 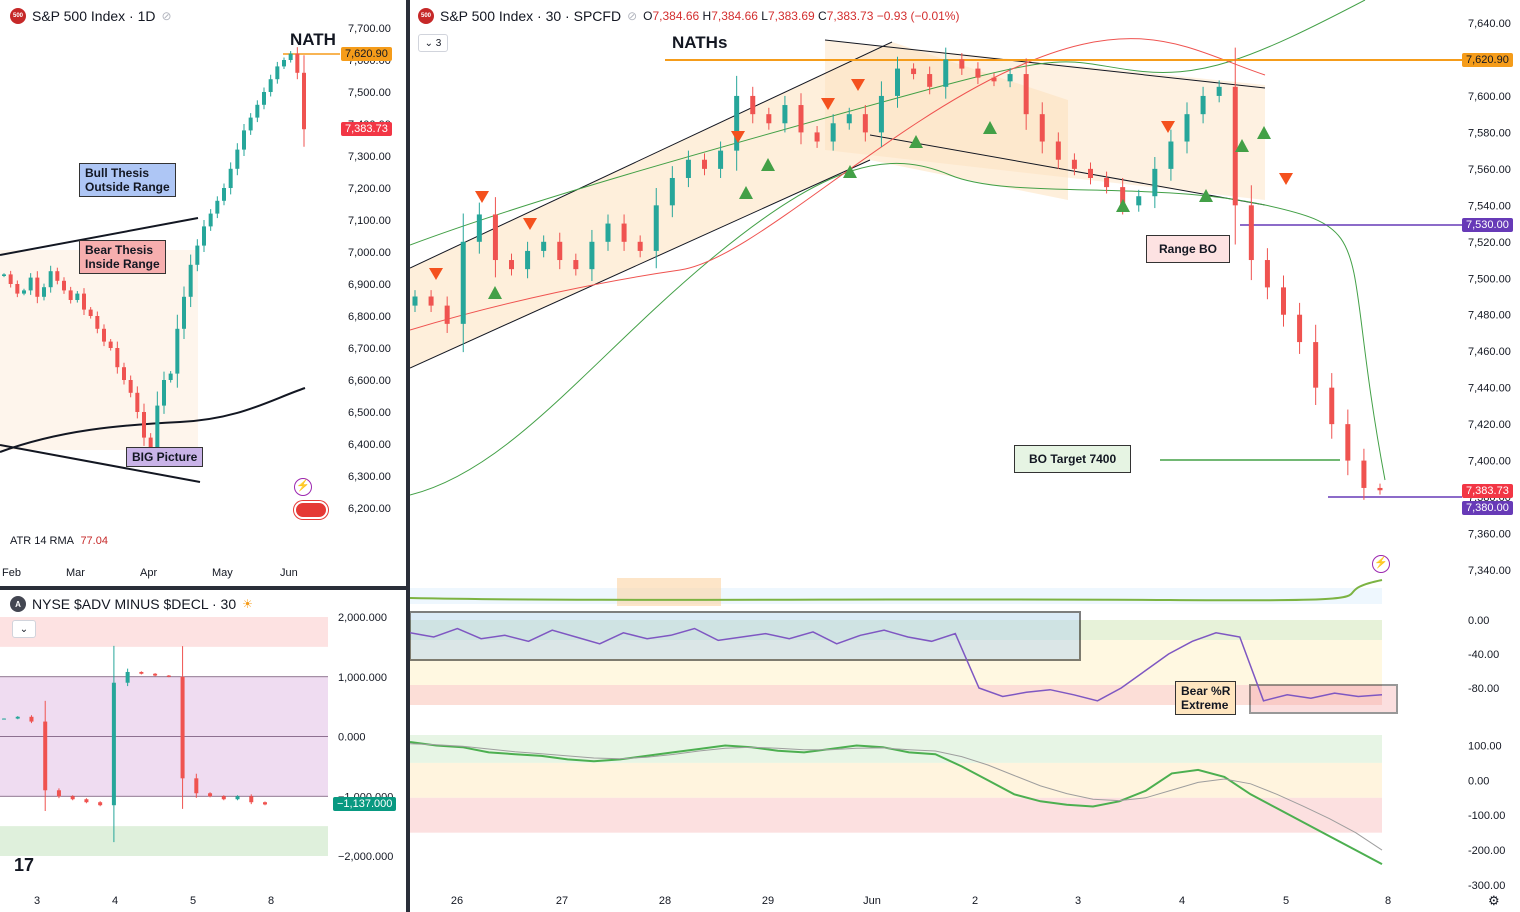 I want to click on x-tick-label: 5, so click(x=1286, y=901).